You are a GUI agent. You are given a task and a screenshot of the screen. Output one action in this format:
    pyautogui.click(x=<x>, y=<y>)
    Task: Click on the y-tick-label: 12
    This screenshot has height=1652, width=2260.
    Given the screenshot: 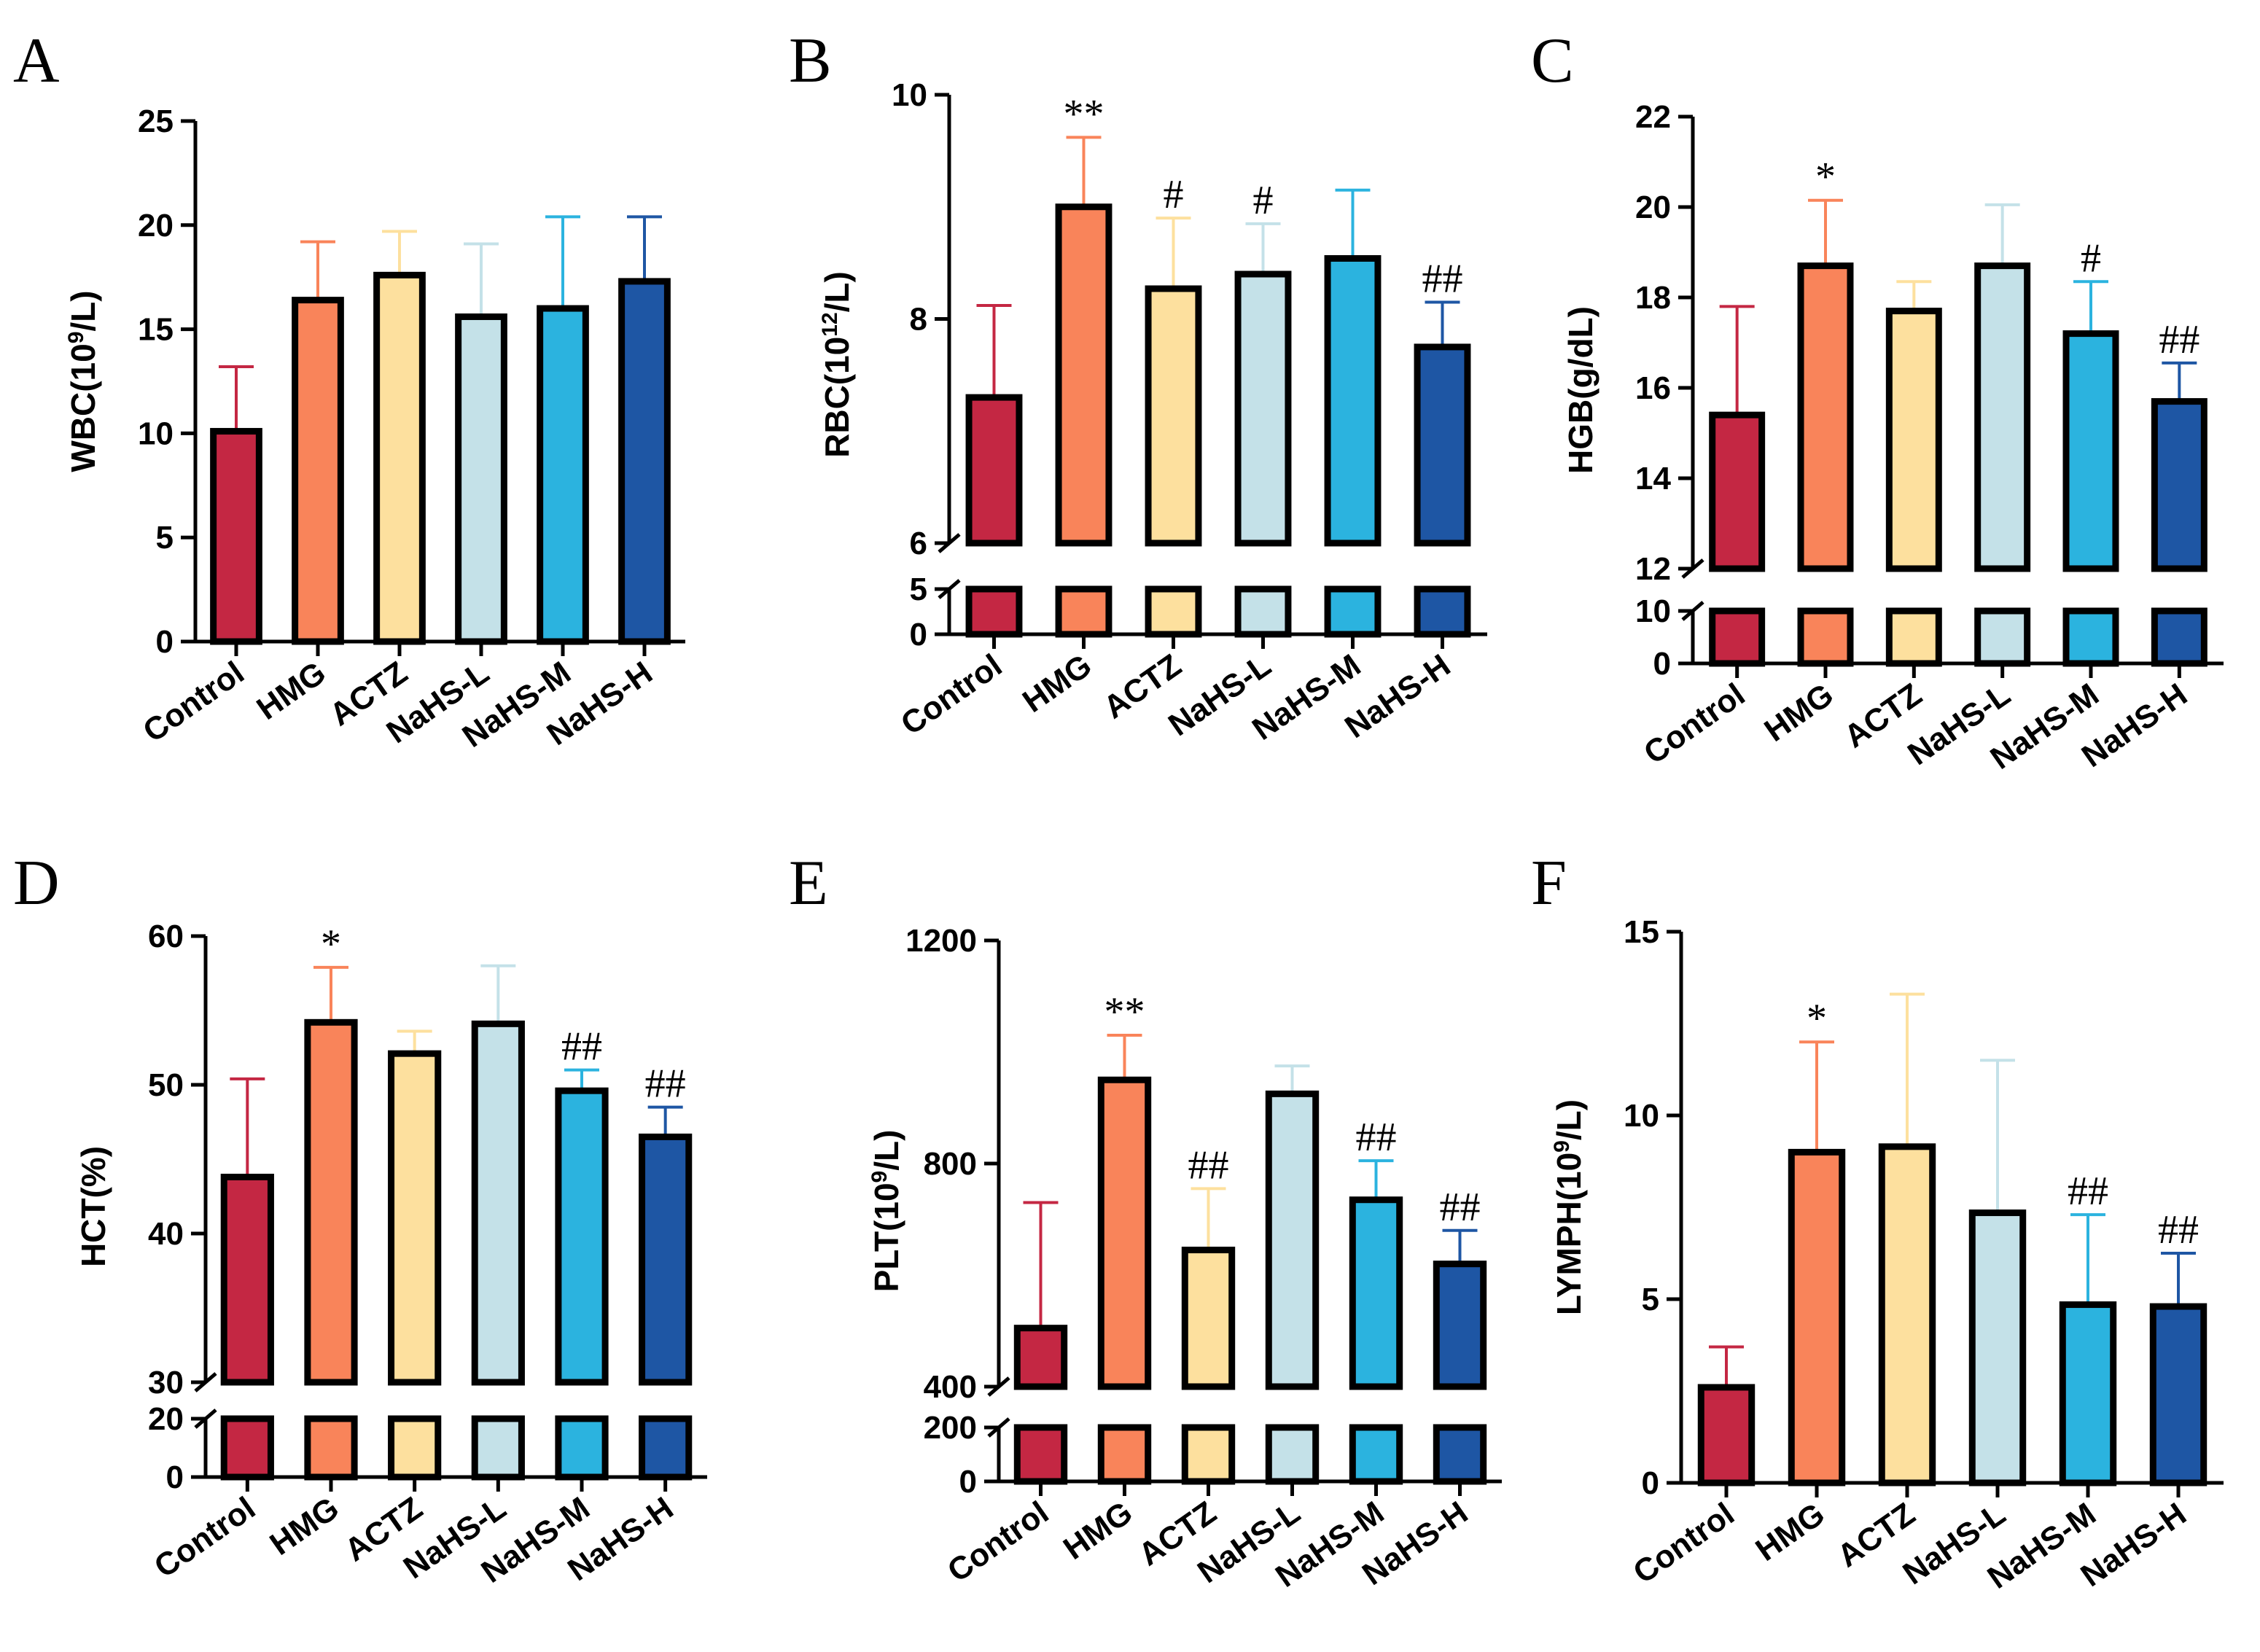 What is the action you would take?
    pyautogui.click(x=1653, y=569)
    